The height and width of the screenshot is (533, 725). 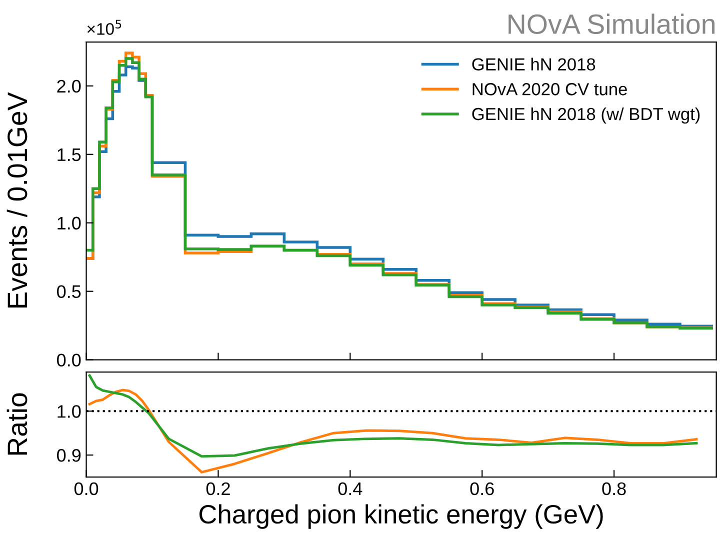 I want to click on y-tick-label: 1.5, so click(x=69, y=155).